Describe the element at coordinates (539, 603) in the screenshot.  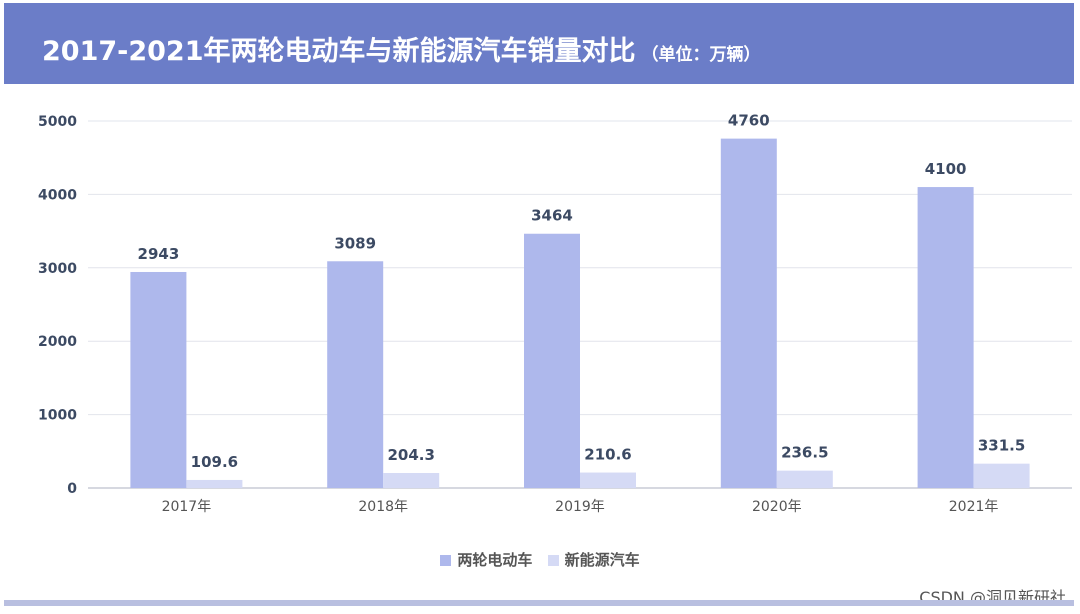
I see `footer-bar` at that location.